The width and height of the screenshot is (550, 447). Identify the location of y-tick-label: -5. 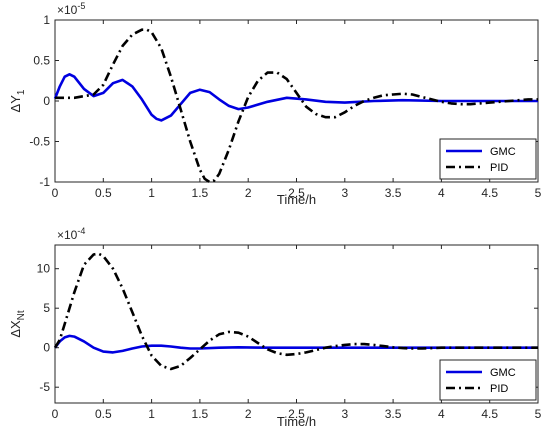
(44, 387).